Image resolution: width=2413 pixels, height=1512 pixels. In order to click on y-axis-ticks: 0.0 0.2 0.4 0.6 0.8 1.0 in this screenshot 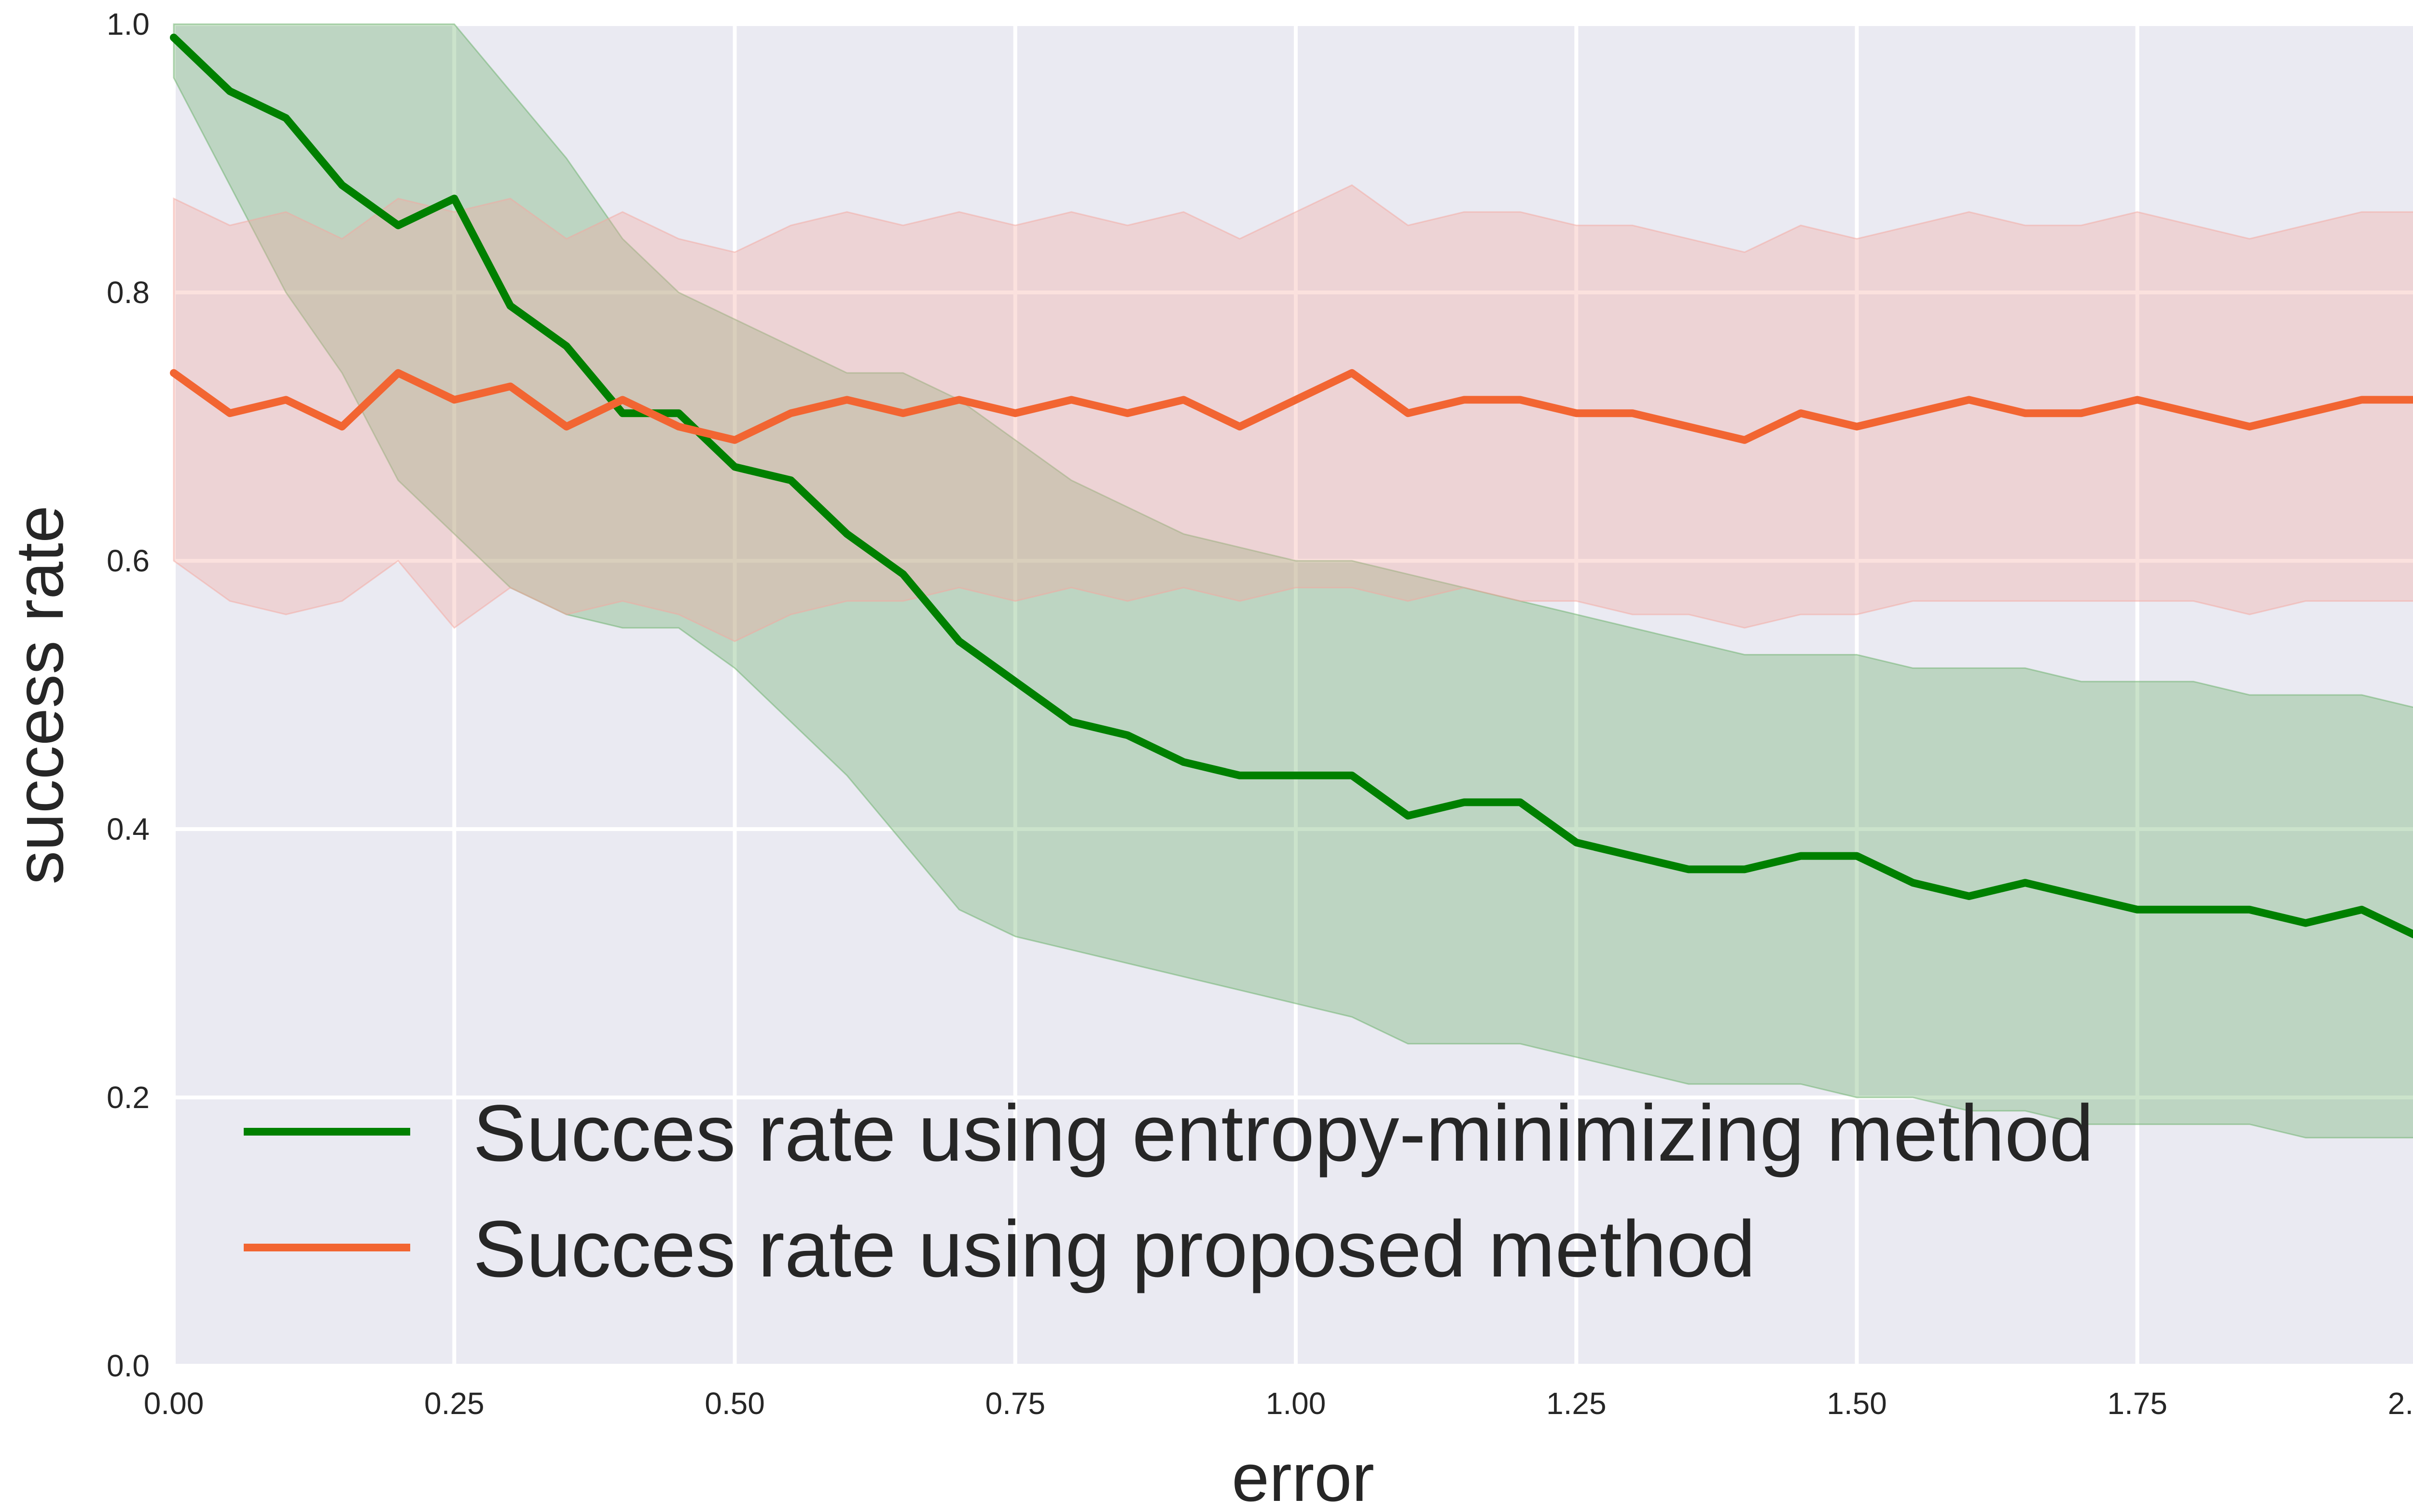, I will do `click(128, 695)`.